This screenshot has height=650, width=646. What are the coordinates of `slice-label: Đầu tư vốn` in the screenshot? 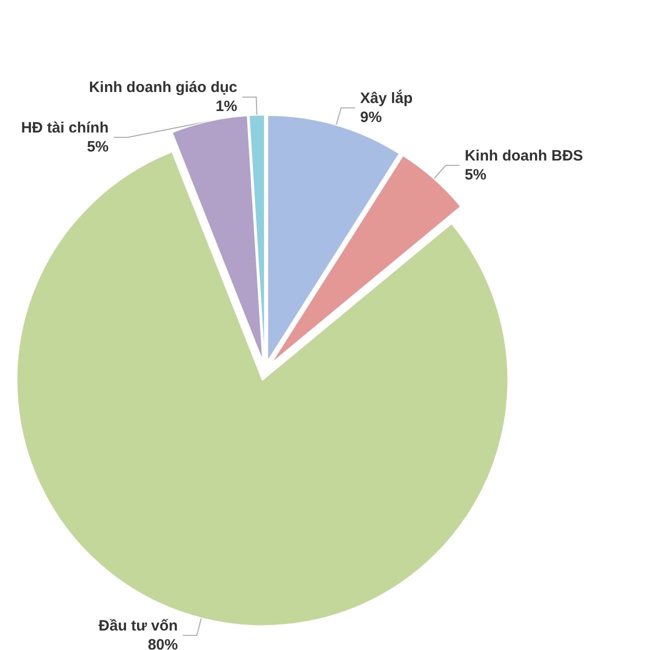 It's located at (138, 625).